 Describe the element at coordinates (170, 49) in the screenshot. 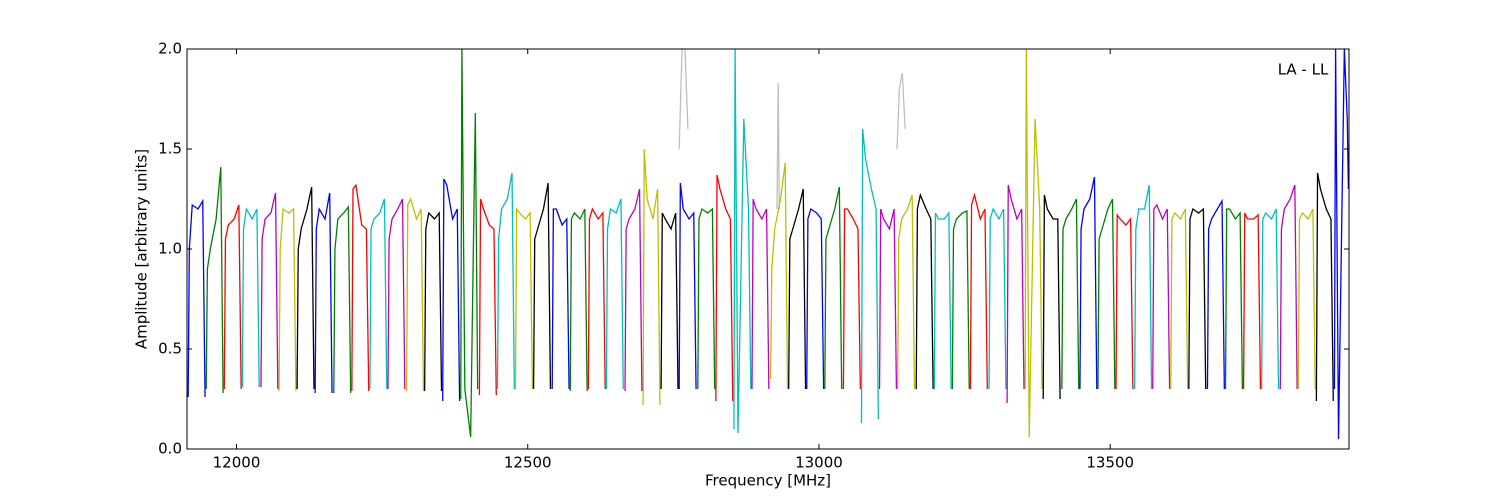

I see `y-tick-label: 2.0` at that location.